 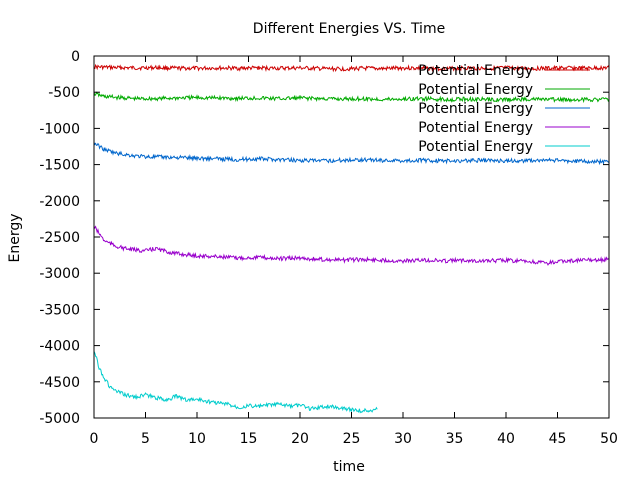 I want to click on x-tick-label: 0, so click(x=94, y=439).